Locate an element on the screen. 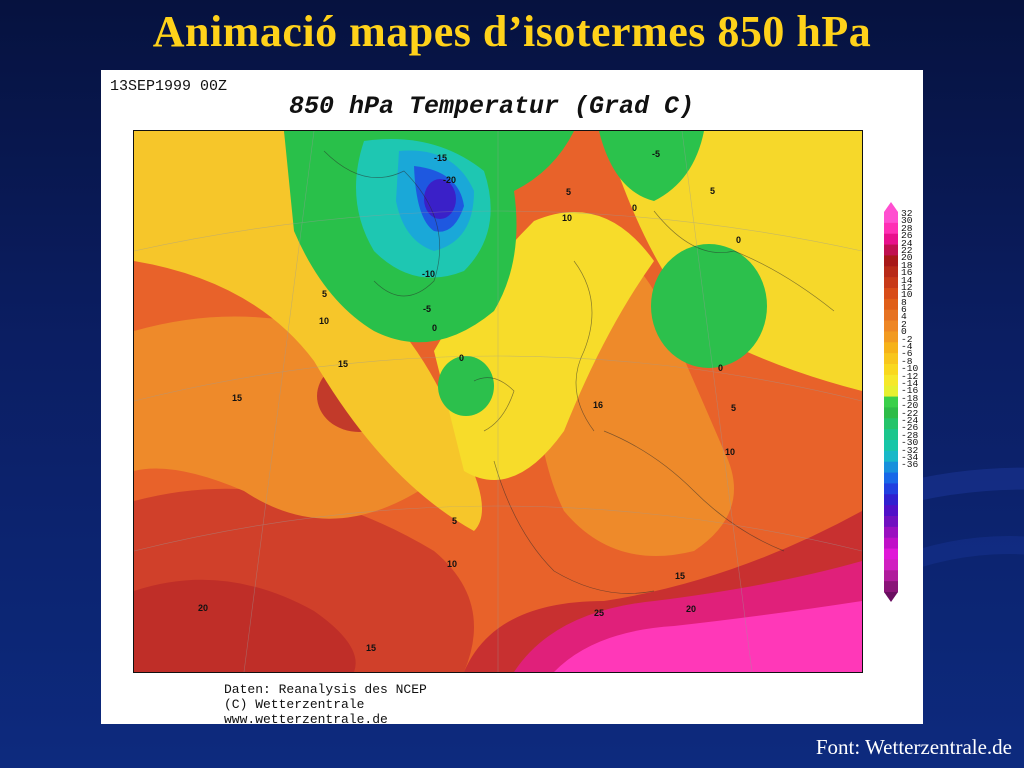 This screenshot has width=1024, height=768. contour-label: -5 is located at coordinates (656, 154).